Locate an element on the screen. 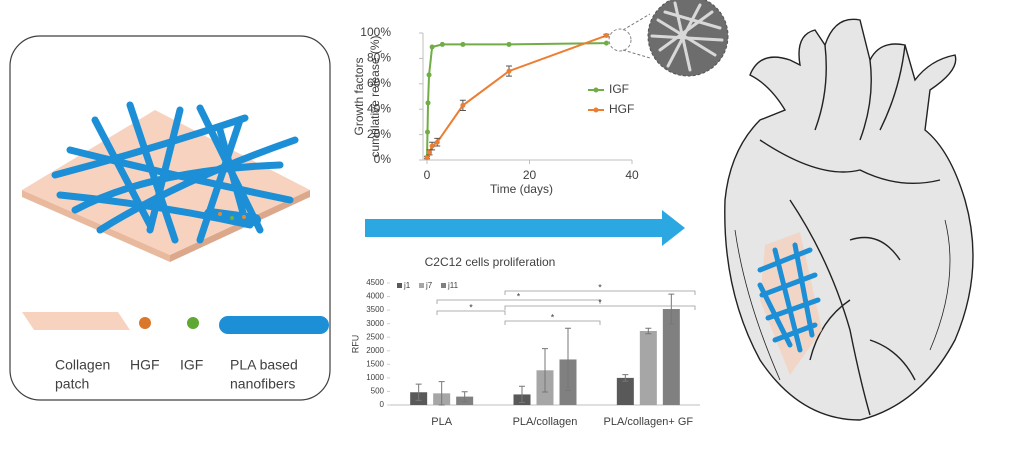 This screenshot has height=468, width=1024. x-tick-label: PLA/collagen is located at coordinates (545, 422).